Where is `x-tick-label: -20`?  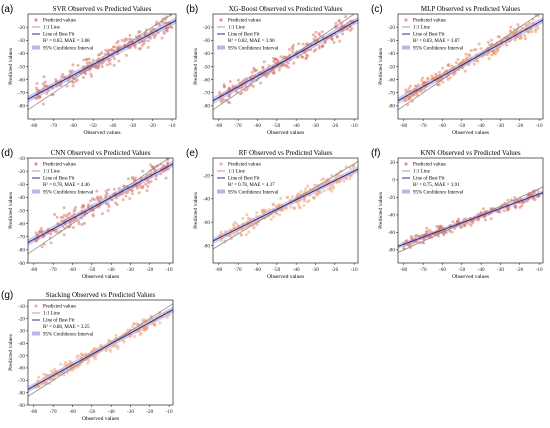
x-tick-label: -20 is located at coordinates (149, 412).